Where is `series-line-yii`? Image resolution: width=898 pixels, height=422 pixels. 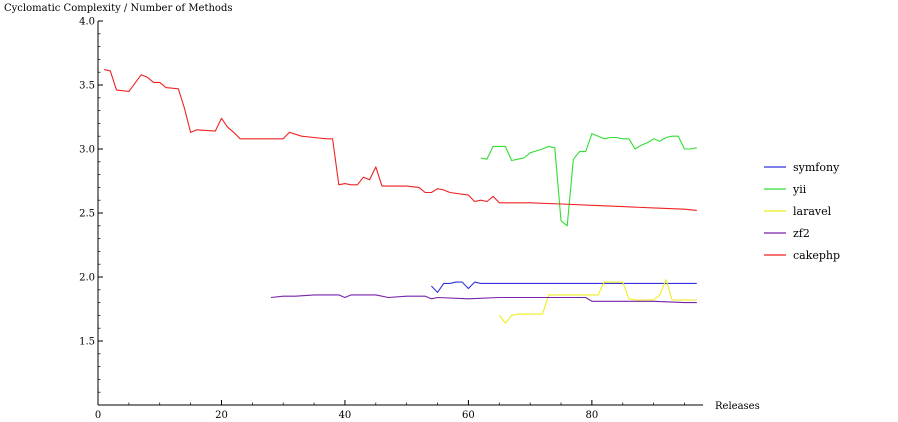
series-line-yii is located at coordinates (588, 180).